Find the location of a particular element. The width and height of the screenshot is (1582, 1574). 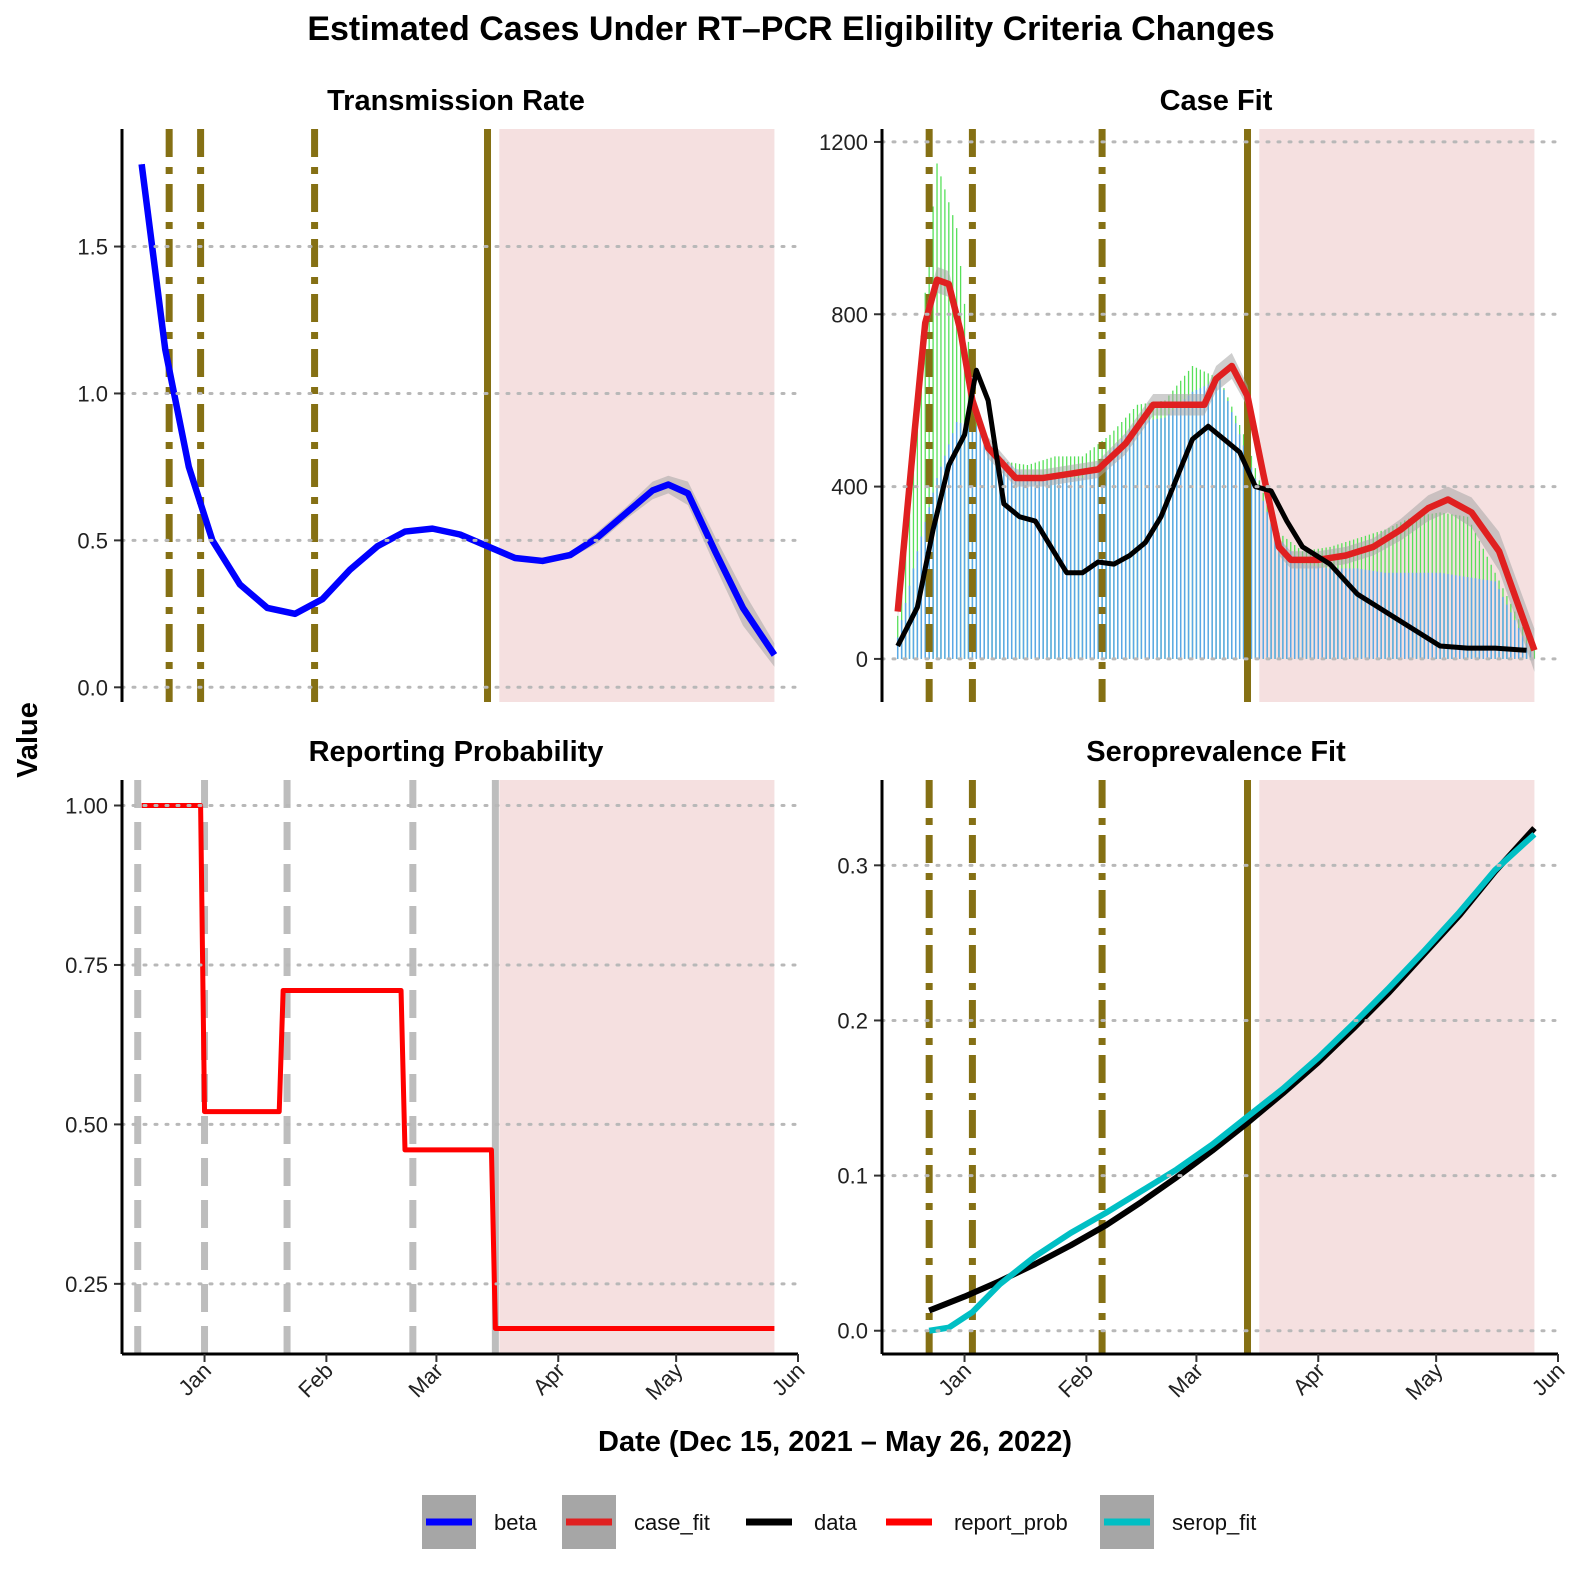

seroprevalence-fit-x-tick-label: Apr is located at coordinates (1309, 1379).